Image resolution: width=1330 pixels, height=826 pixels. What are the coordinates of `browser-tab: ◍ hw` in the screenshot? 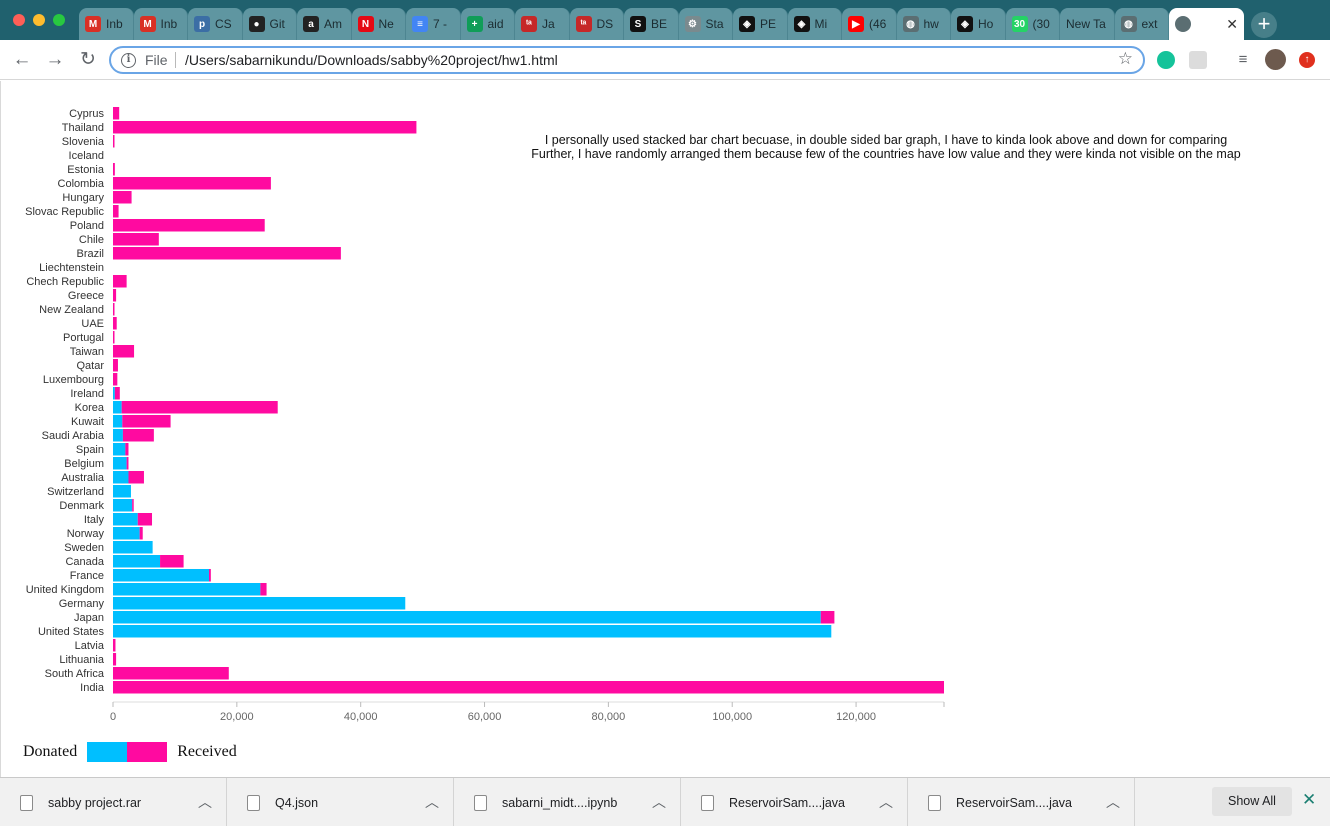 It's located at (923, 24).